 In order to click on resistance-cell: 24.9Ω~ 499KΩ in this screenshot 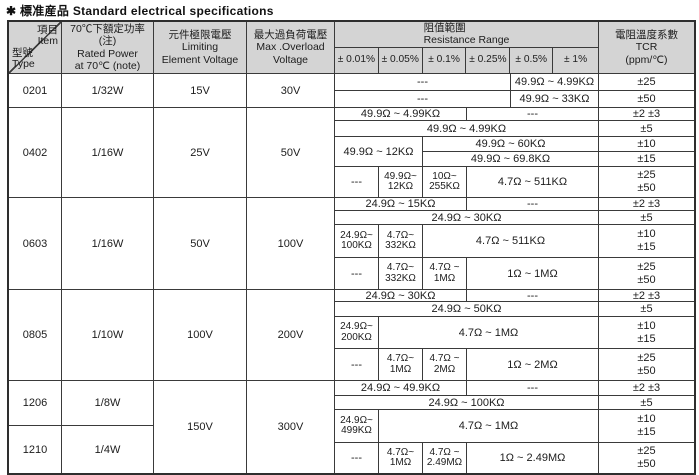, I will do `click(357, 426)`.